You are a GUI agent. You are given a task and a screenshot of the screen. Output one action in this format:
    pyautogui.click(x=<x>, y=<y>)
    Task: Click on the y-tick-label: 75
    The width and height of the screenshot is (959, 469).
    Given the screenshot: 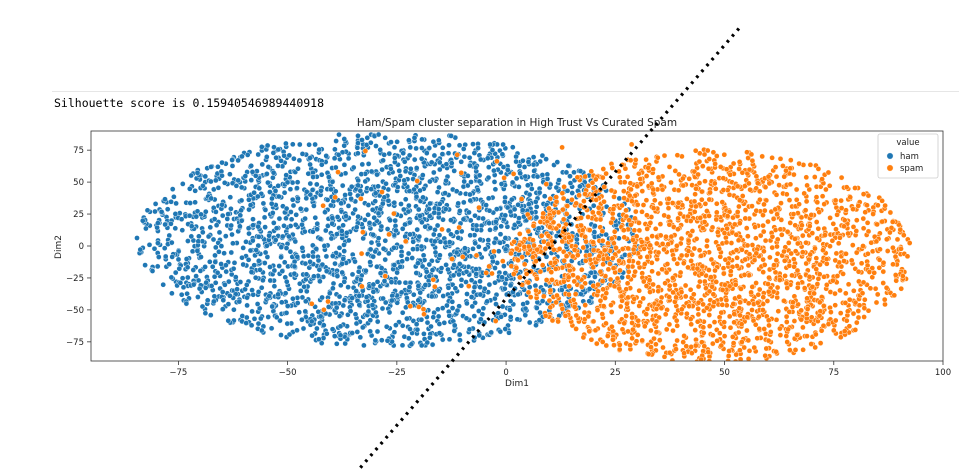 What is the action you would take?
    pyautogui.click(x=78, y=151)
    